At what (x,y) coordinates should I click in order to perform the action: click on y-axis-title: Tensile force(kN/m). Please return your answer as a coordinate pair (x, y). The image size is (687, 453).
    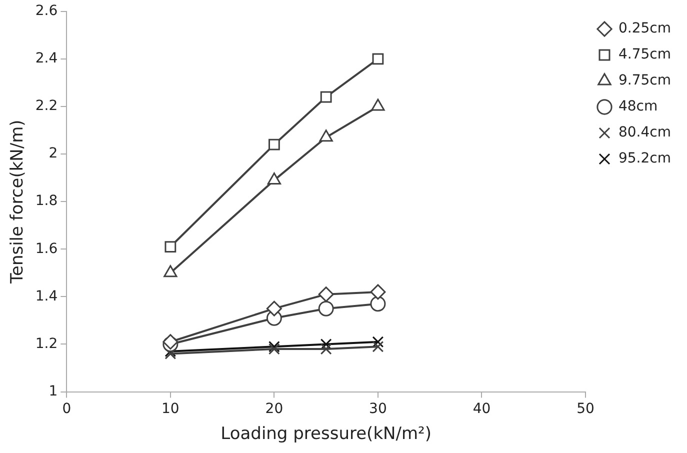
    Looking at the image, I should click on (18, 202).